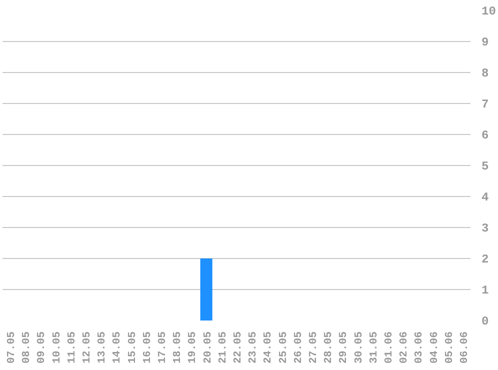 The width and height of the screenshot is (498, 370). I want to click on x-tick-label: 01.06, so click(389, 347).